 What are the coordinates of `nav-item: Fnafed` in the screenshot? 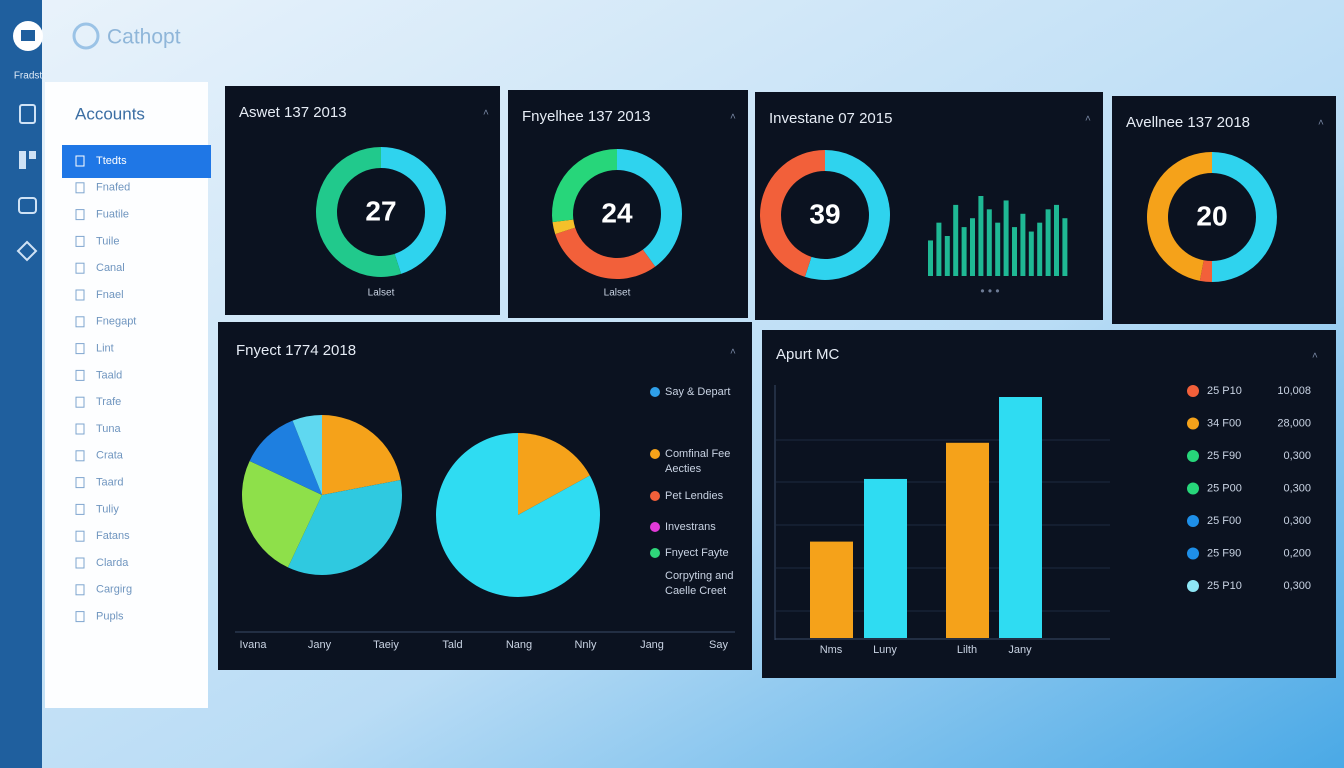 It's located at (113, 188).